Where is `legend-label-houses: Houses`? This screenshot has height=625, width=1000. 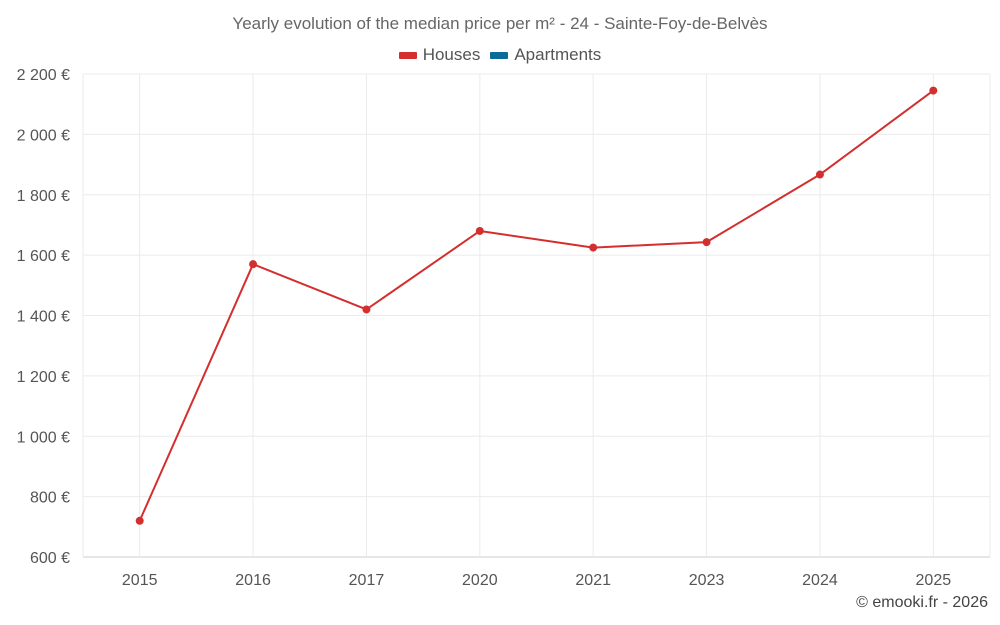 legend-label-houses: Houses is located at coordinates (451, 54).